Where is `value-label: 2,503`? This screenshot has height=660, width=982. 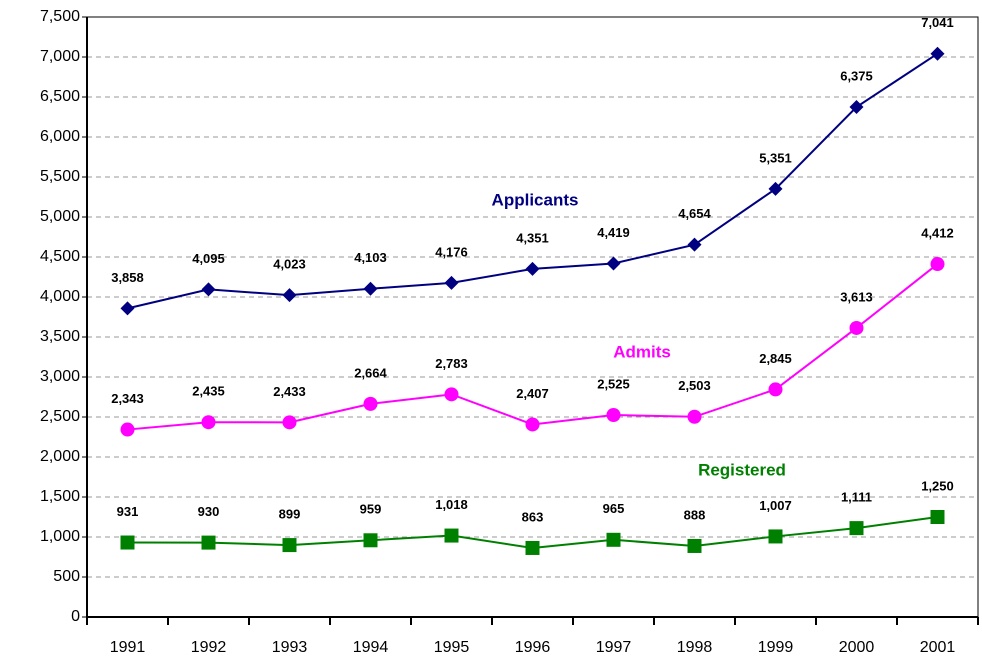 value-label: 2,503 is located at coordinates (694, 385).